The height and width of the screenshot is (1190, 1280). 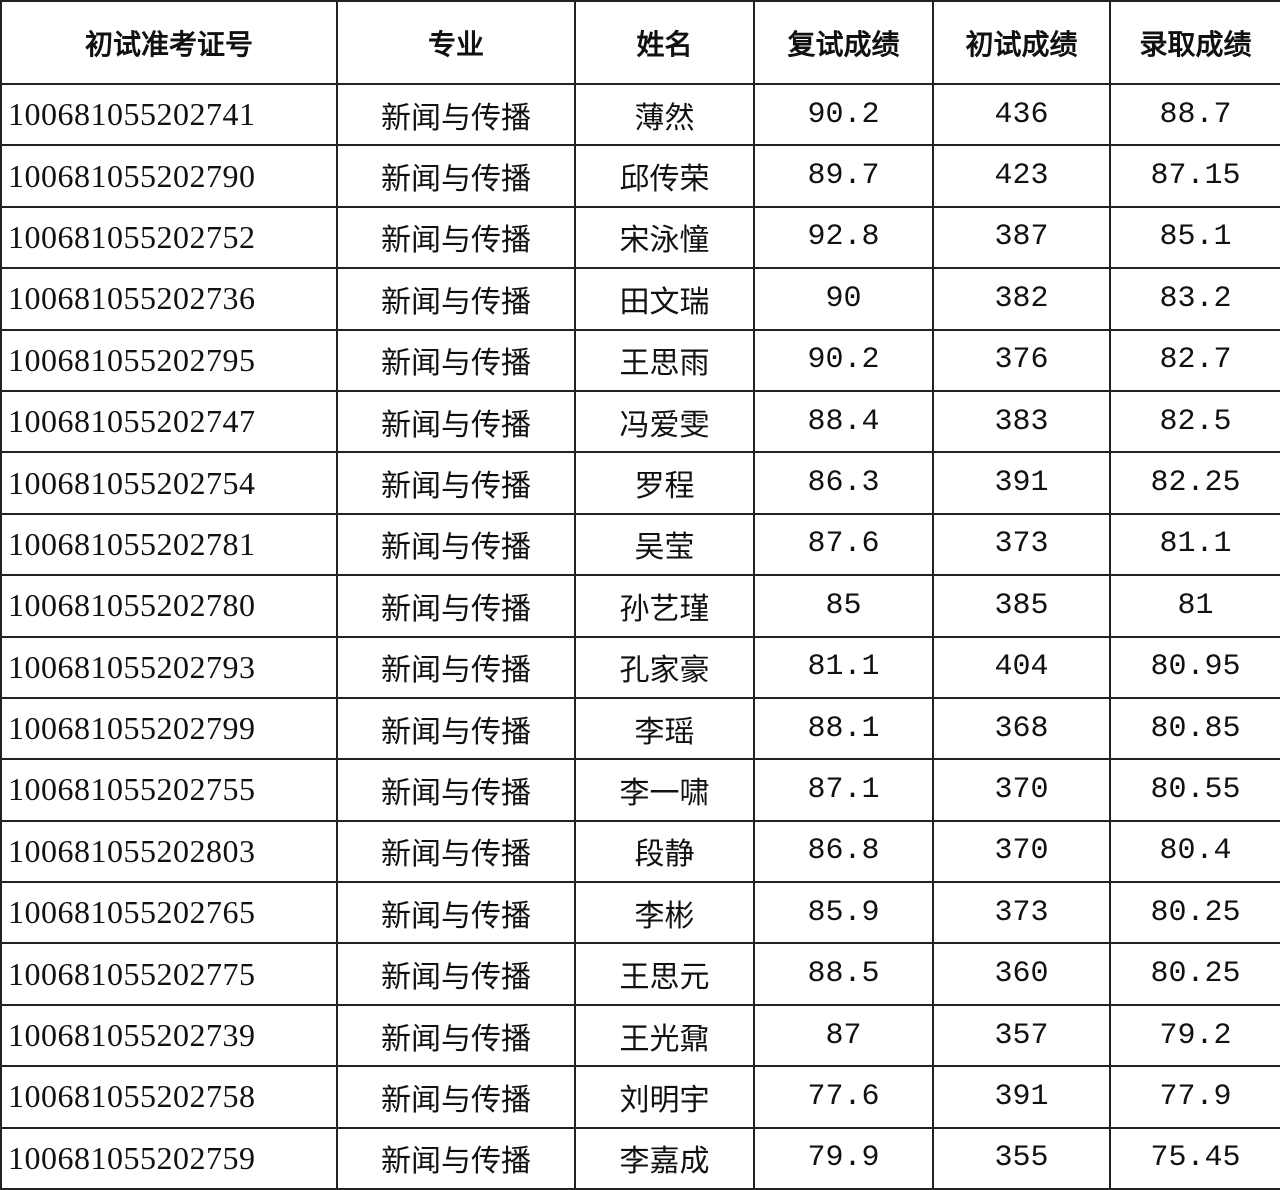 What do you see at coordinates (1021, 114) in the screenshot?
I see `cell-initial-score: 436` at bounding box center [1021, 114].